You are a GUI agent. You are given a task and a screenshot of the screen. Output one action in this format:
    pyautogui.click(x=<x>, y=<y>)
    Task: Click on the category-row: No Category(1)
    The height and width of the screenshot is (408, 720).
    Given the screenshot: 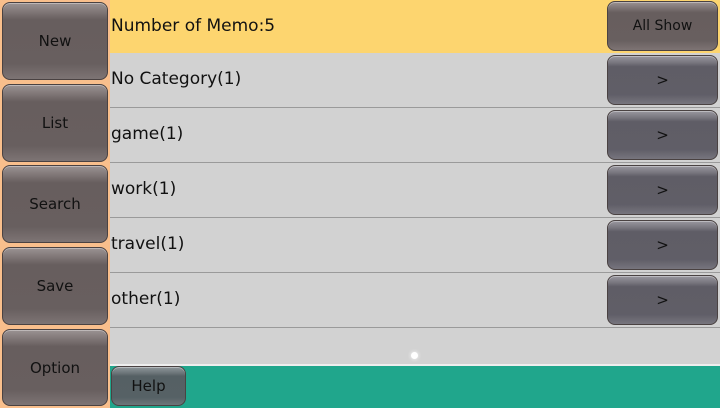 What is the action you would take?
    pyautogui.click(x=415, y=80)
    